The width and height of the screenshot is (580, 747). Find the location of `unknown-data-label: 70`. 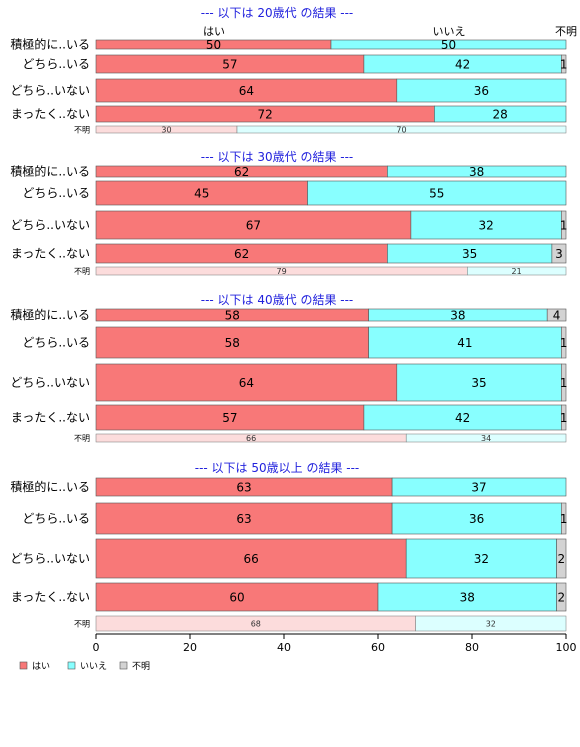

unknown-data-label: 70 is located at coordinates (401, 130).